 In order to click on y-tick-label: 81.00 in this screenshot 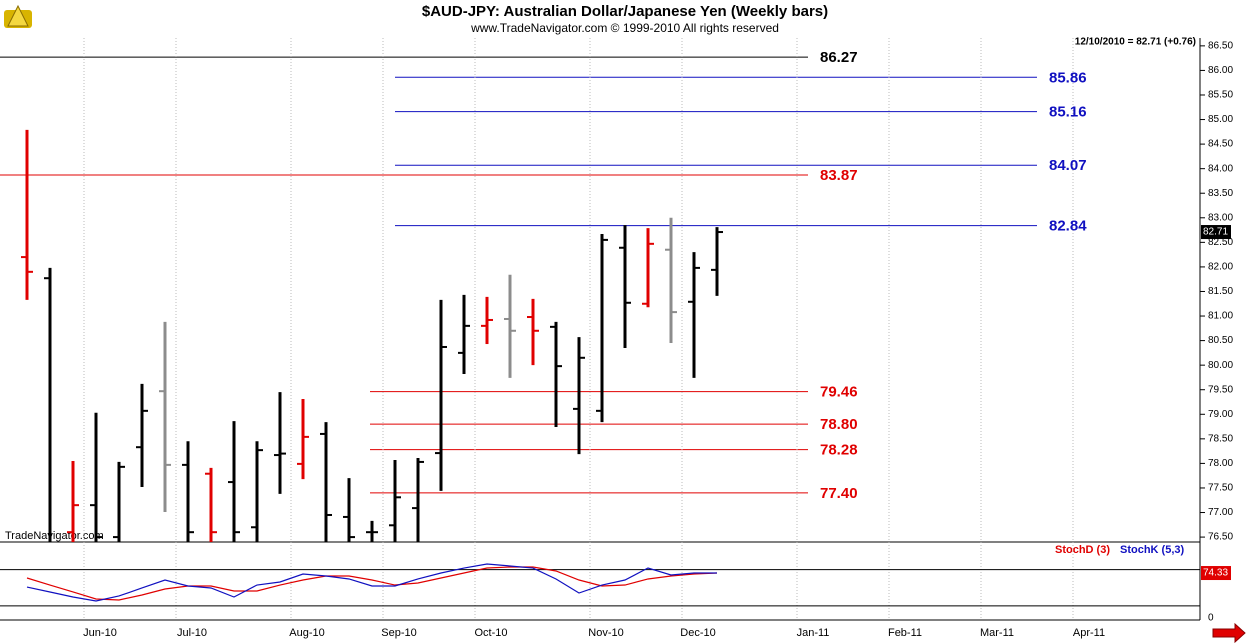, I will do `click(1220, 316)`.